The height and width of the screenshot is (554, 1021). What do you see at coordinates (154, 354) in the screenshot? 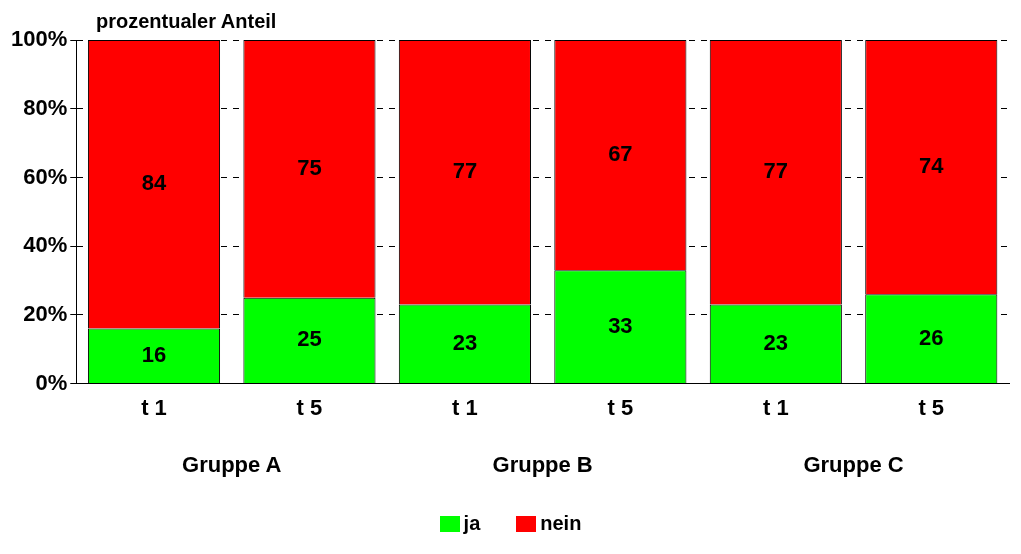
I see `data-label: 16` at bounding box center [154, 354].